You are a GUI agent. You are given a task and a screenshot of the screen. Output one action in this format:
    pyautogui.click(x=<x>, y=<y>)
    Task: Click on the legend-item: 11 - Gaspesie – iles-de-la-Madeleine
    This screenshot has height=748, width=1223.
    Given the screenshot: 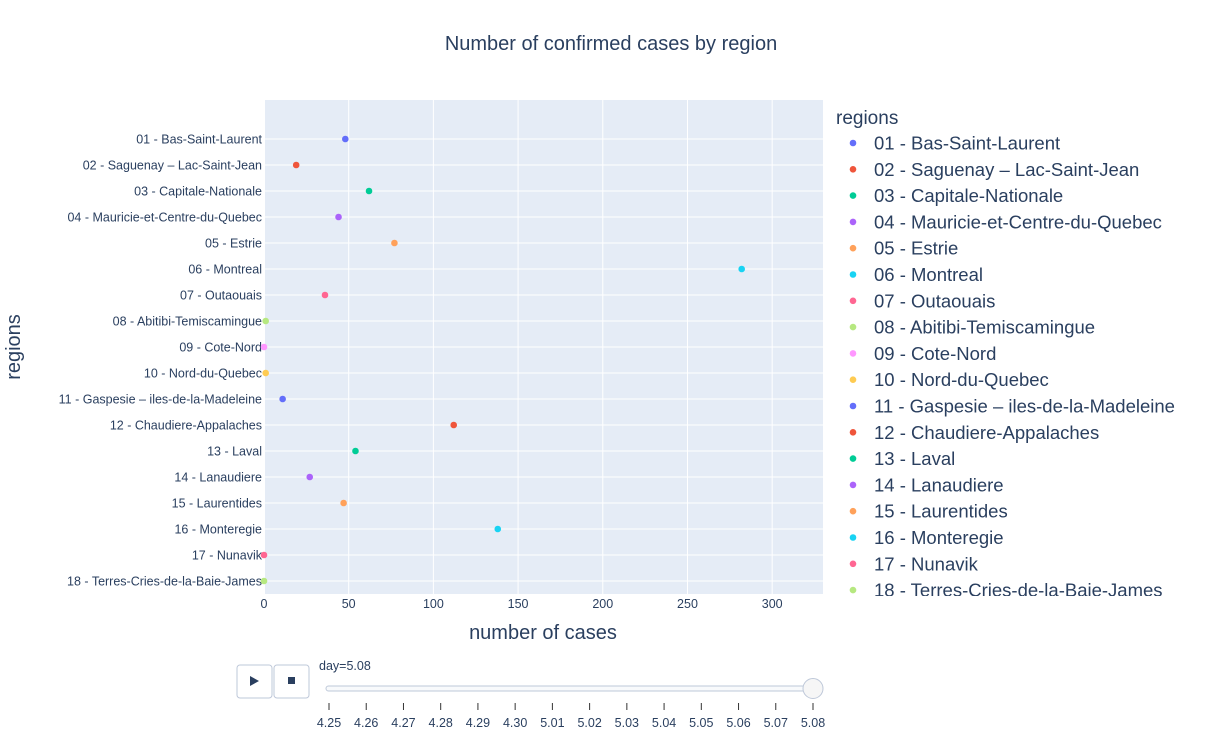 What is the action you would take?
    pyautogui.click(x=1012, y=406)
    